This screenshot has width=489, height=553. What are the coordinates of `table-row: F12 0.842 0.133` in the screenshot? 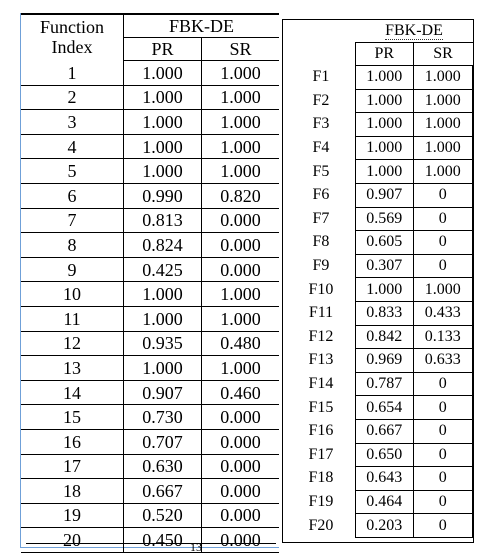 It's located at (378, 337).